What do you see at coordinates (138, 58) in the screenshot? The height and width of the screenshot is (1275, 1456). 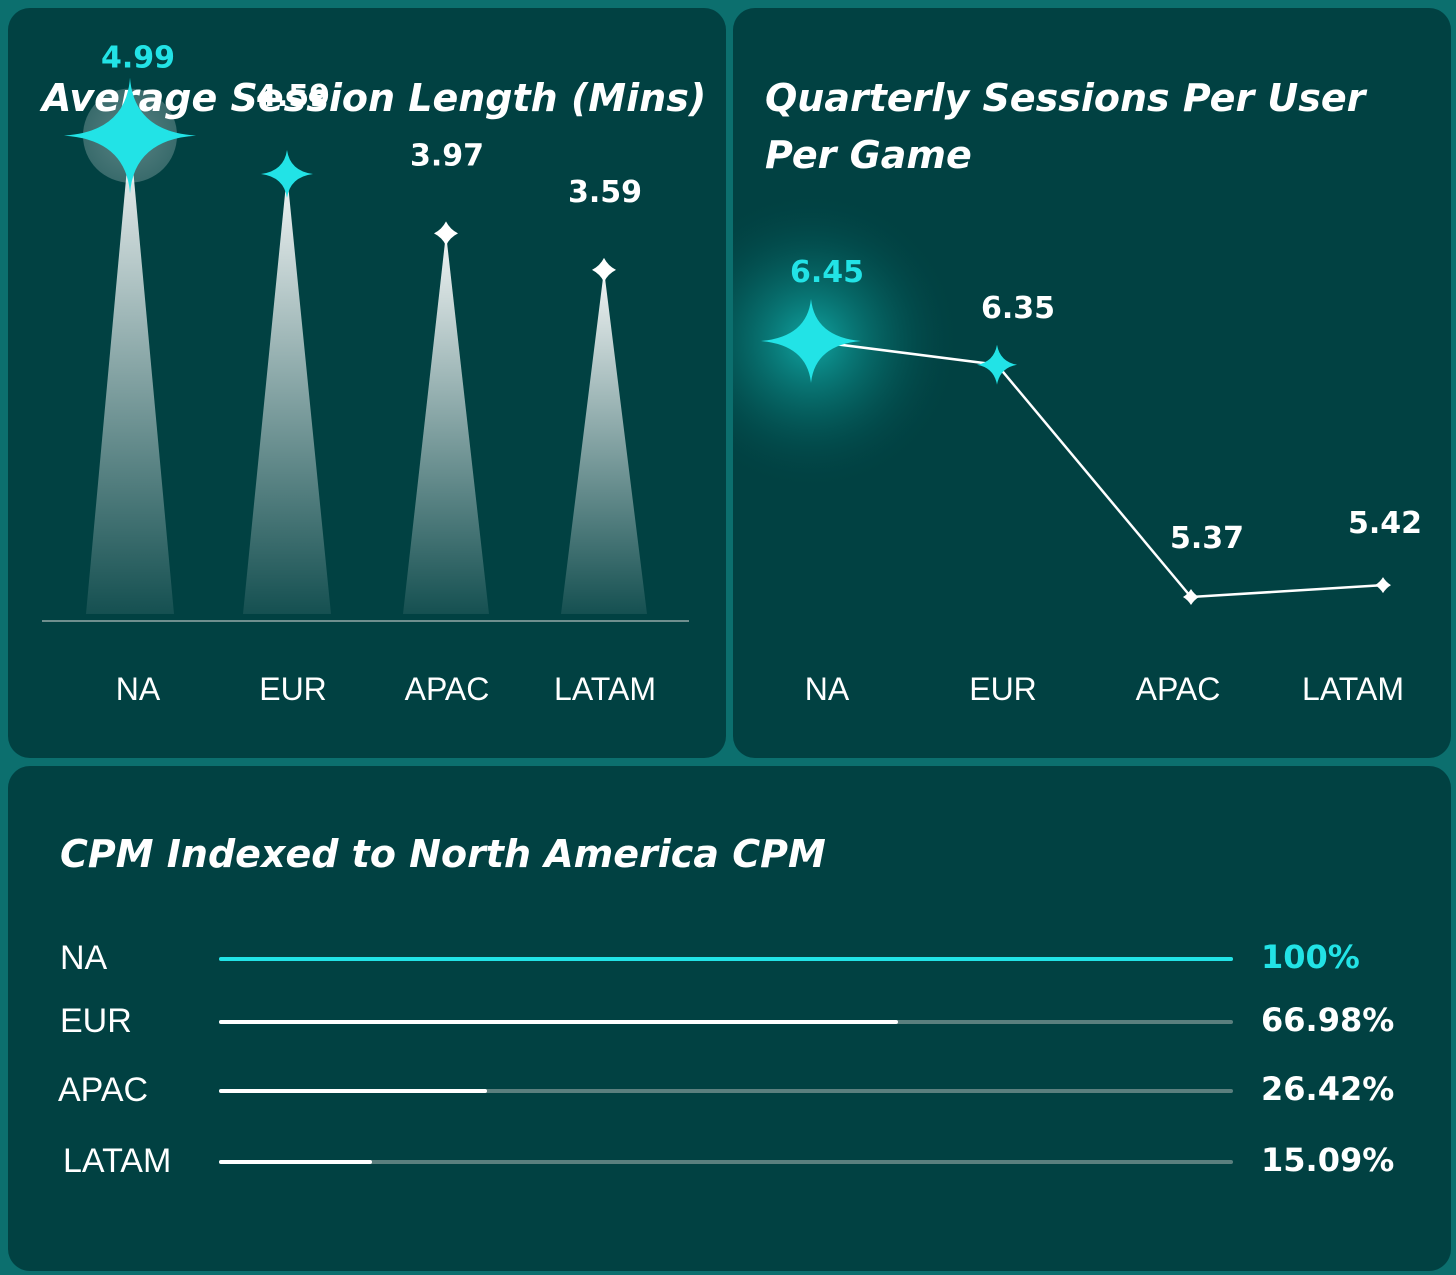 I see `value-label-na: 4.99` at bounding box center [138, 58].